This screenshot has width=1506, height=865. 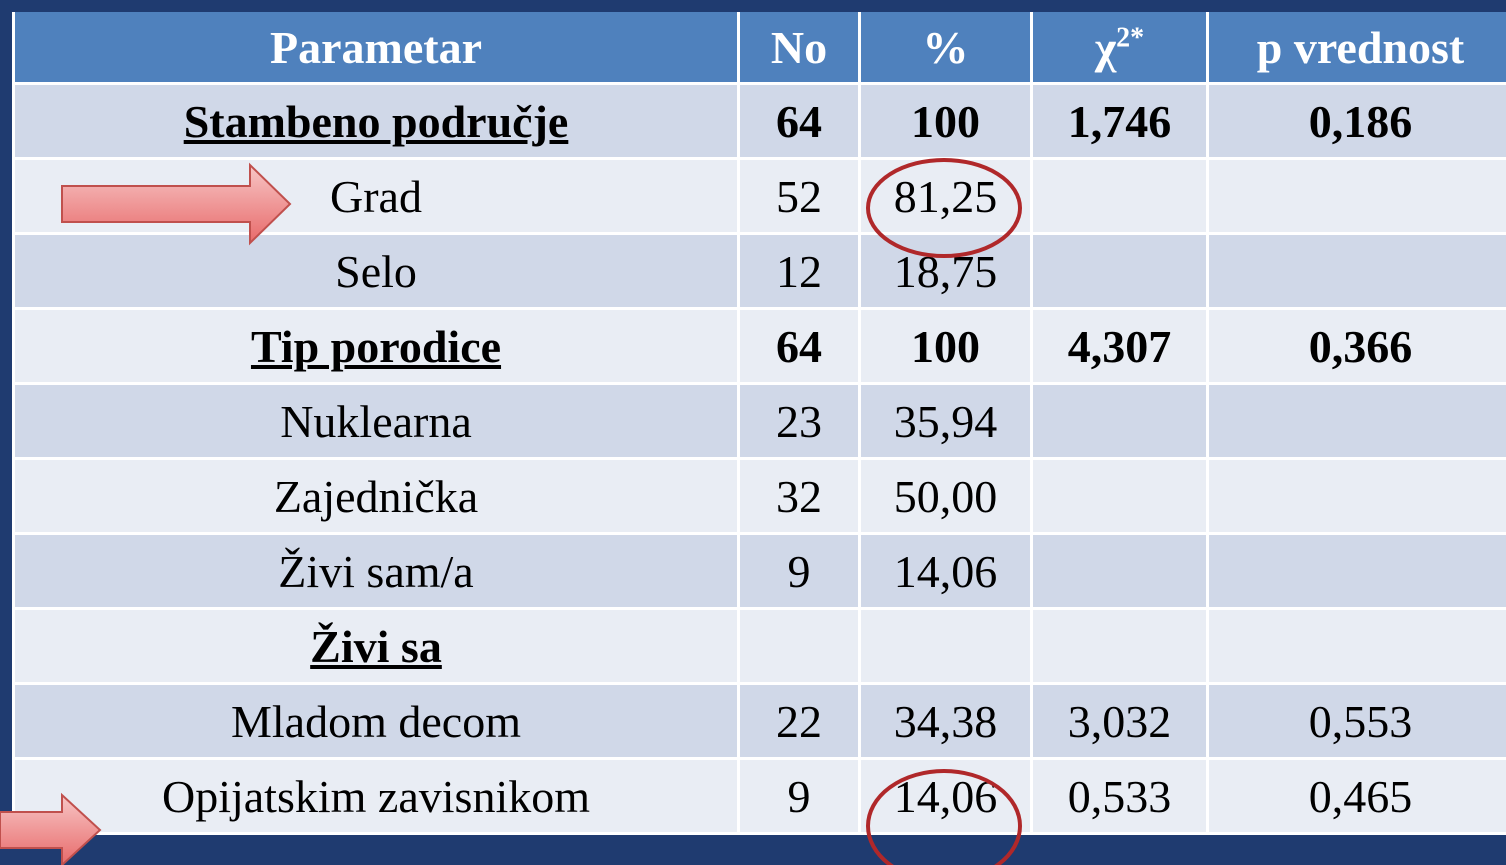 What do you see at coordinates (945, 48) in the screenshot?
I see `header-cell: %` at bounding box center [945, 48].